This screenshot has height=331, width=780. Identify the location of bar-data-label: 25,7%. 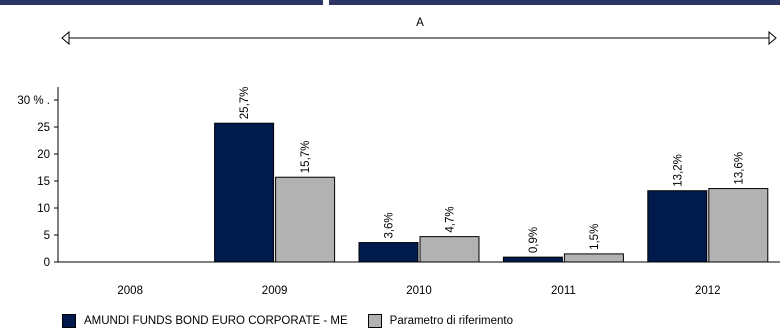
(245, 103).